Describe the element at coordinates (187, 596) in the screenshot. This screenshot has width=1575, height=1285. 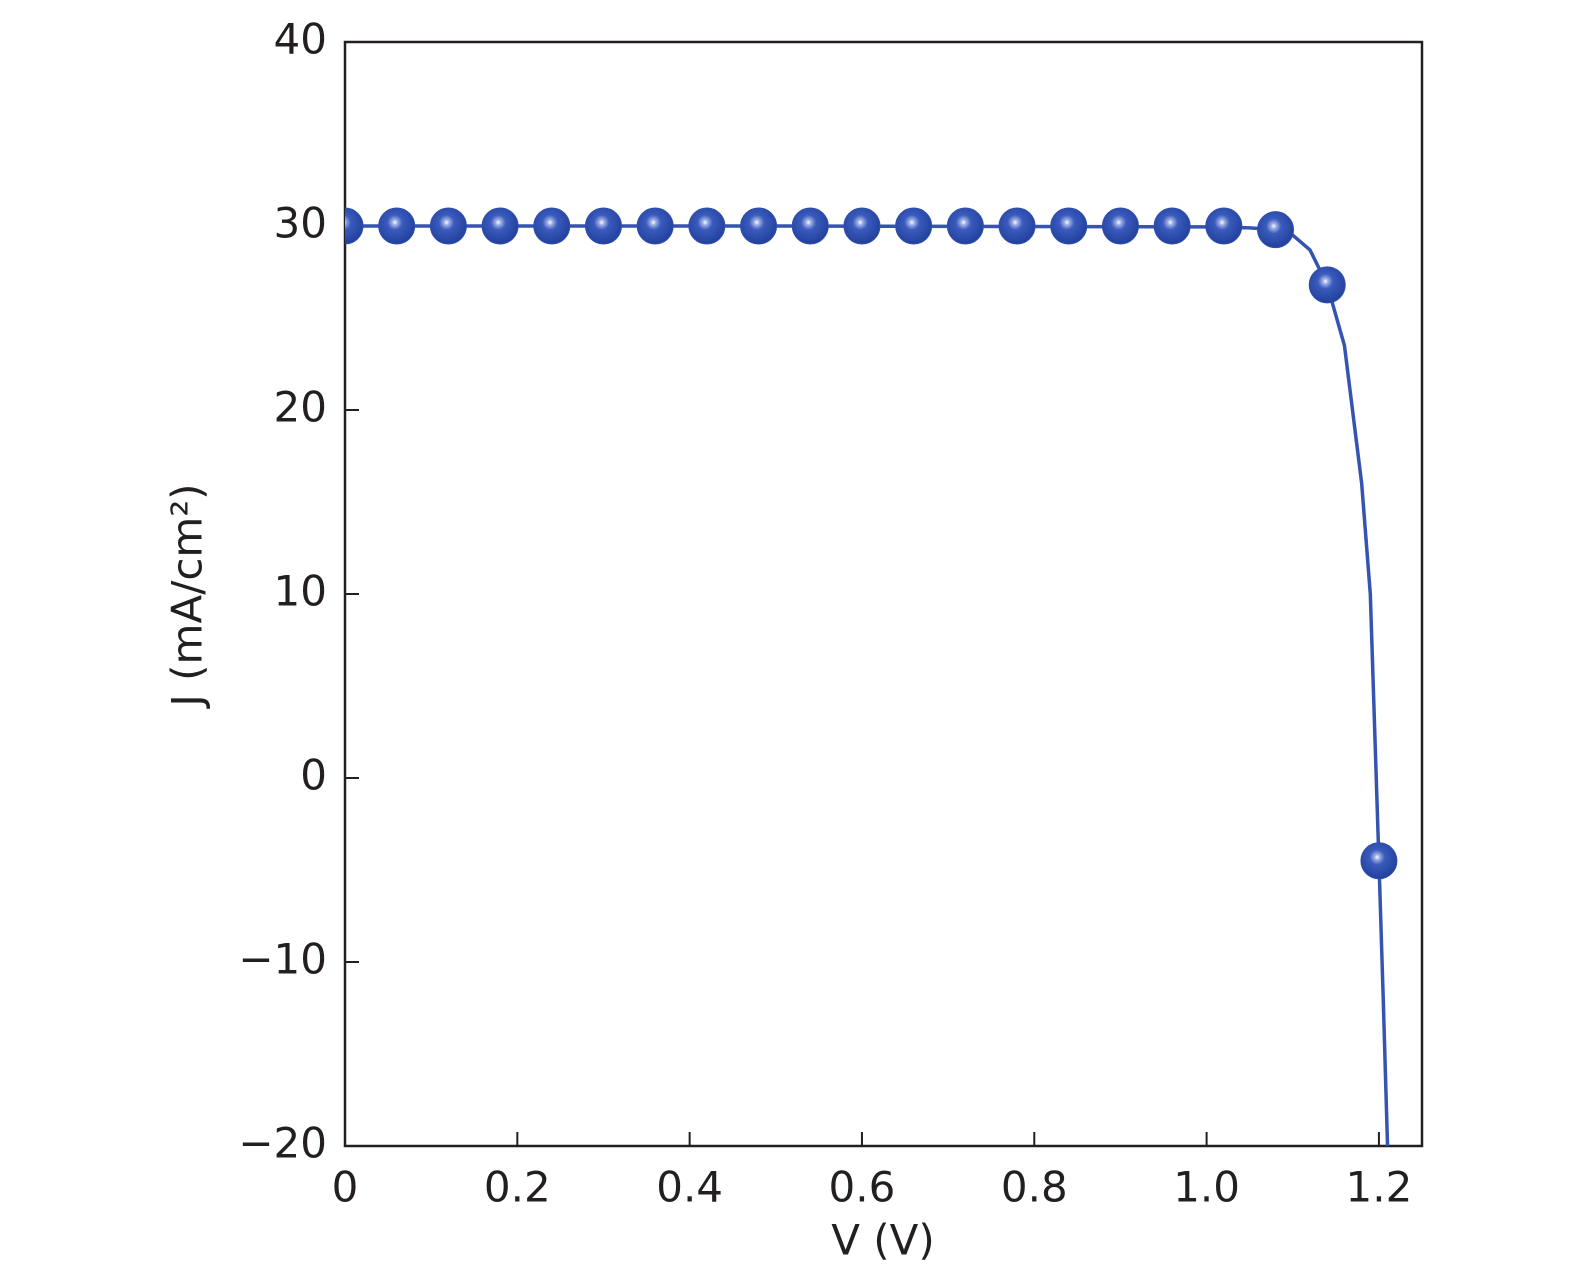
I see `y-axis-label: J (mA/cm²)` at that location.